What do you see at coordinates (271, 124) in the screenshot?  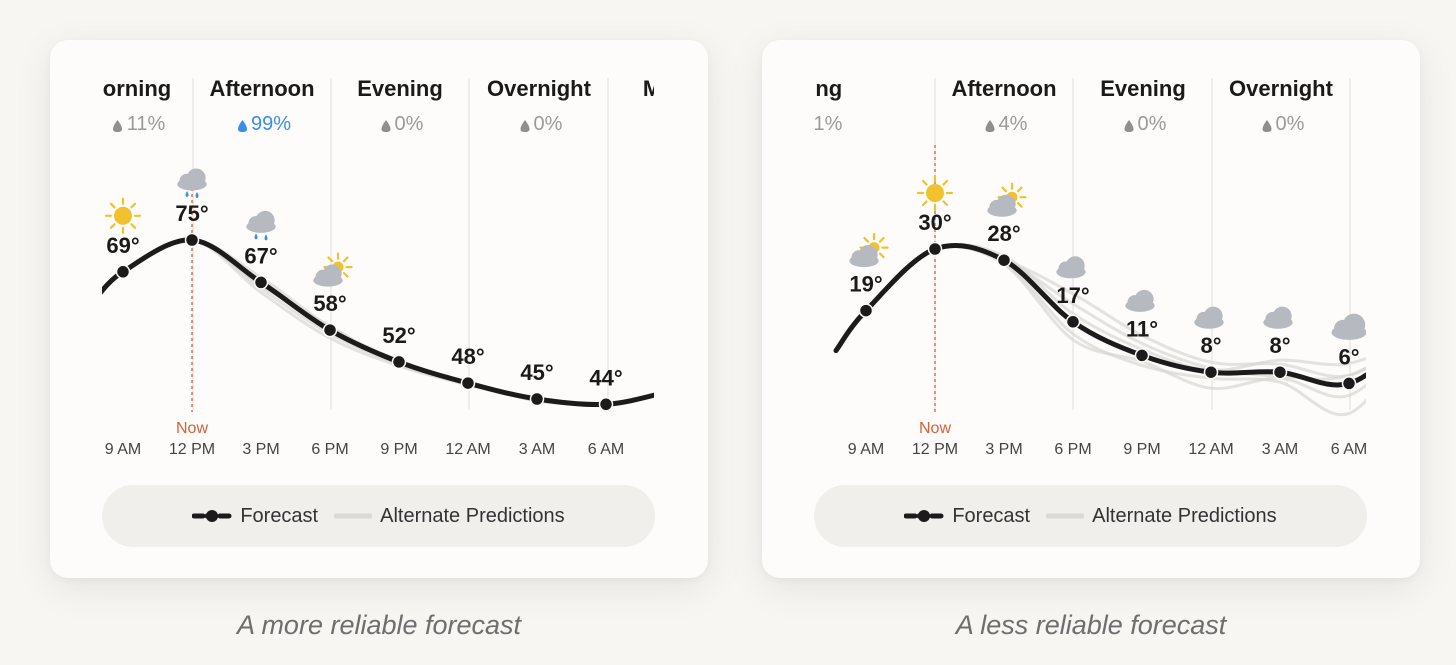 I see `precip-chance: 99%` at bounding box center [271, 124].